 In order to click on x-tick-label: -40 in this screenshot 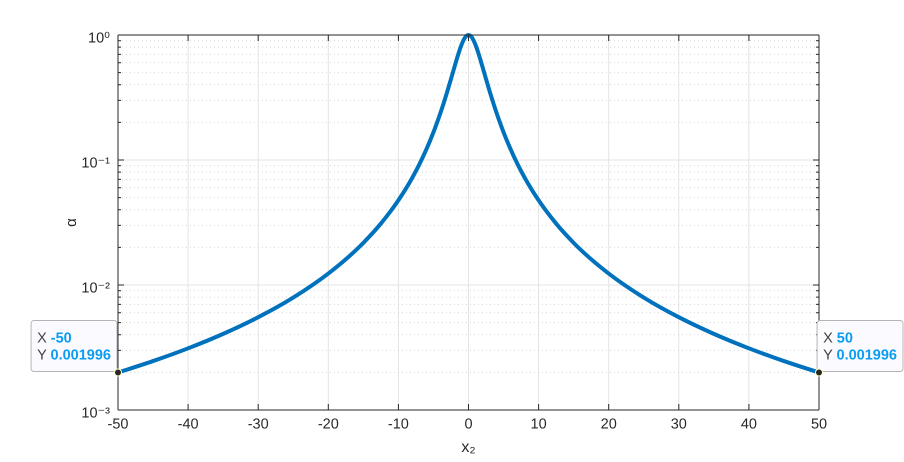, I will do `click(188, 424)`.